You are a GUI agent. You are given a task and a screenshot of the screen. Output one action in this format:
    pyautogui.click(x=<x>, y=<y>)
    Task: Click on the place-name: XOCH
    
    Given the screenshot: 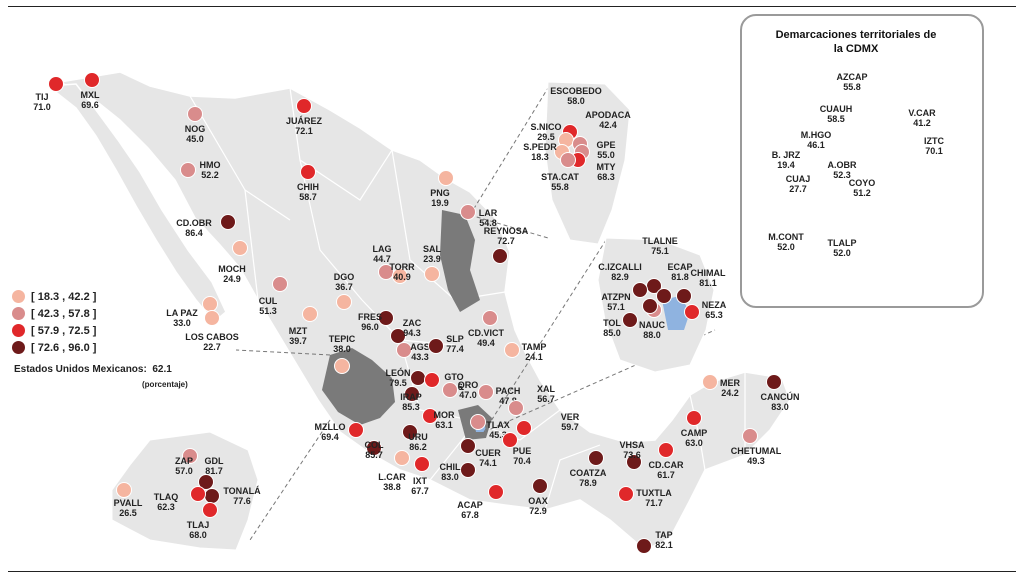 What is the action you would take?
    pyautogui.click(x=904, y=213)
    